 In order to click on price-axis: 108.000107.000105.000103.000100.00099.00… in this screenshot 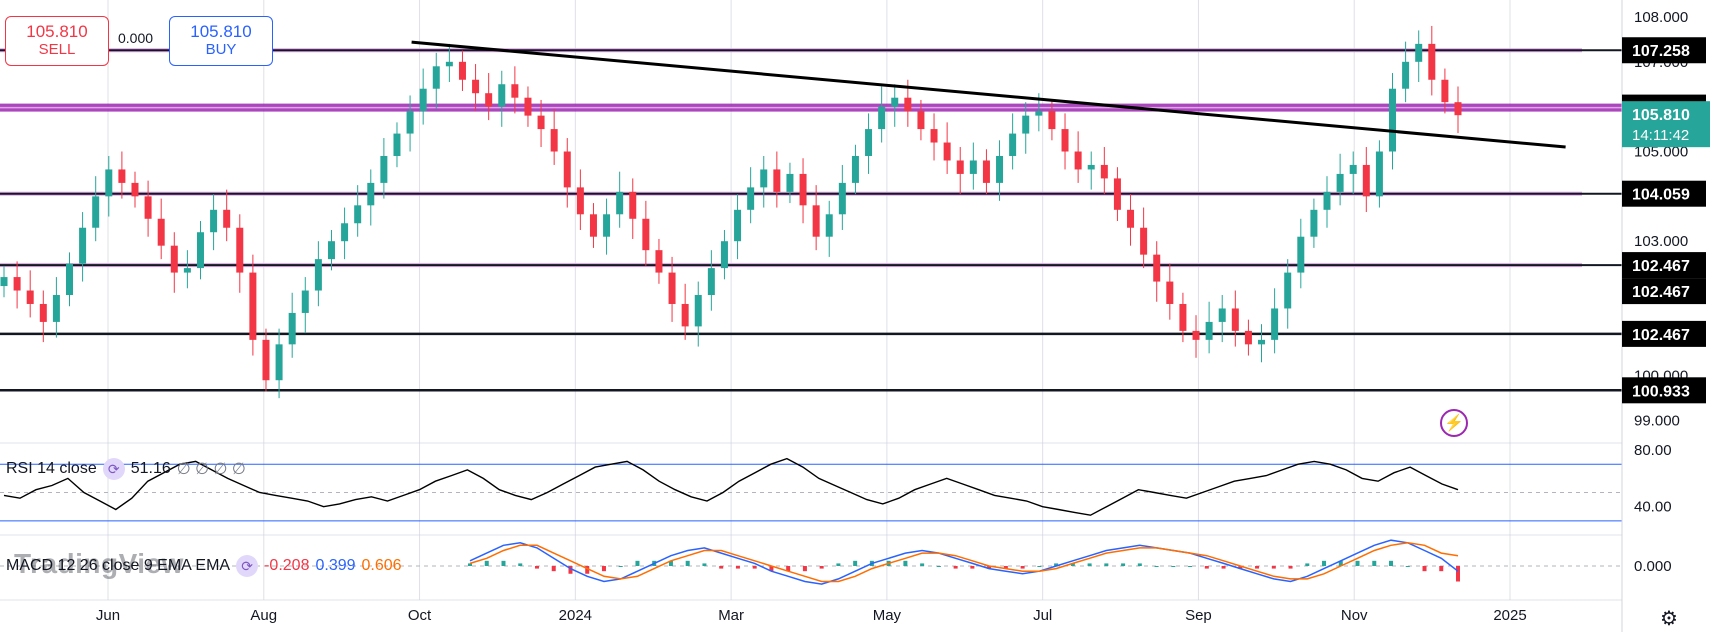, I will do `click(1665, 316)`.